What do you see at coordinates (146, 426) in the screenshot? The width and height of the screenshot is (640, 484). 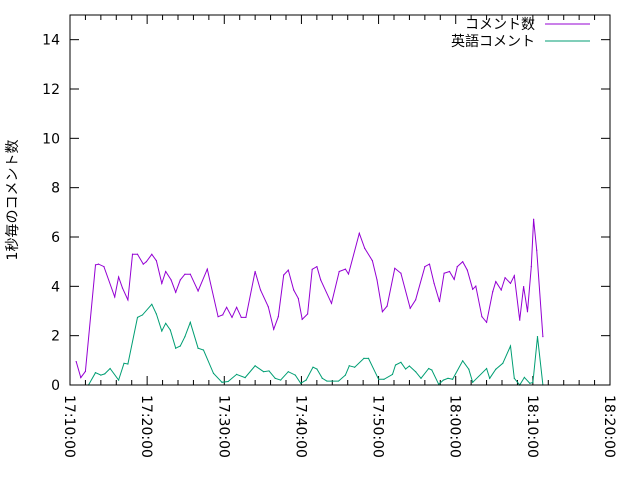 I see `x-tick-label: 17:20:00` at bounding box center [146, 426].